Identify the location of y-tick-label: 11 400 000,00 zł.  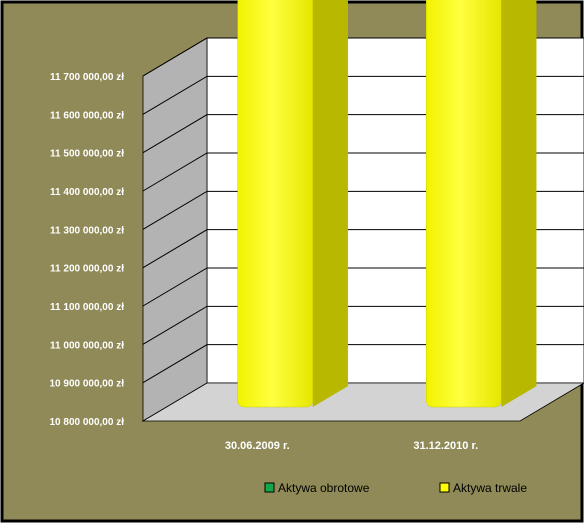
(87, 192).